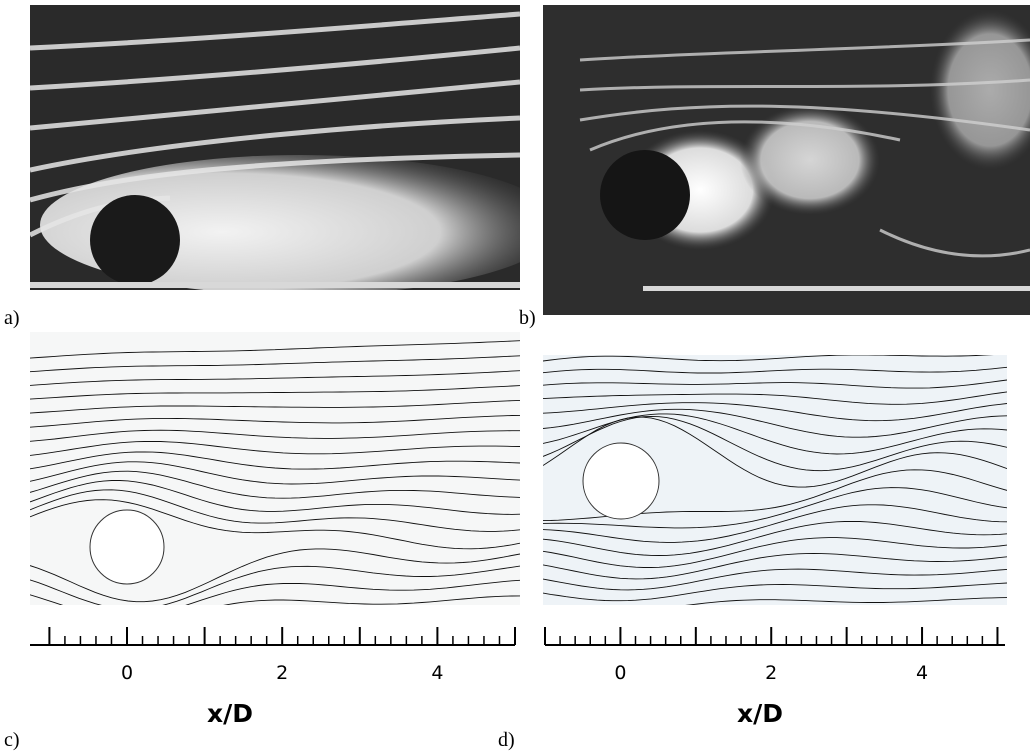  What do you see at coordinates (506, 740) in the screenshot?
I see `panel-label: d)` at bounding box center [506, 740].